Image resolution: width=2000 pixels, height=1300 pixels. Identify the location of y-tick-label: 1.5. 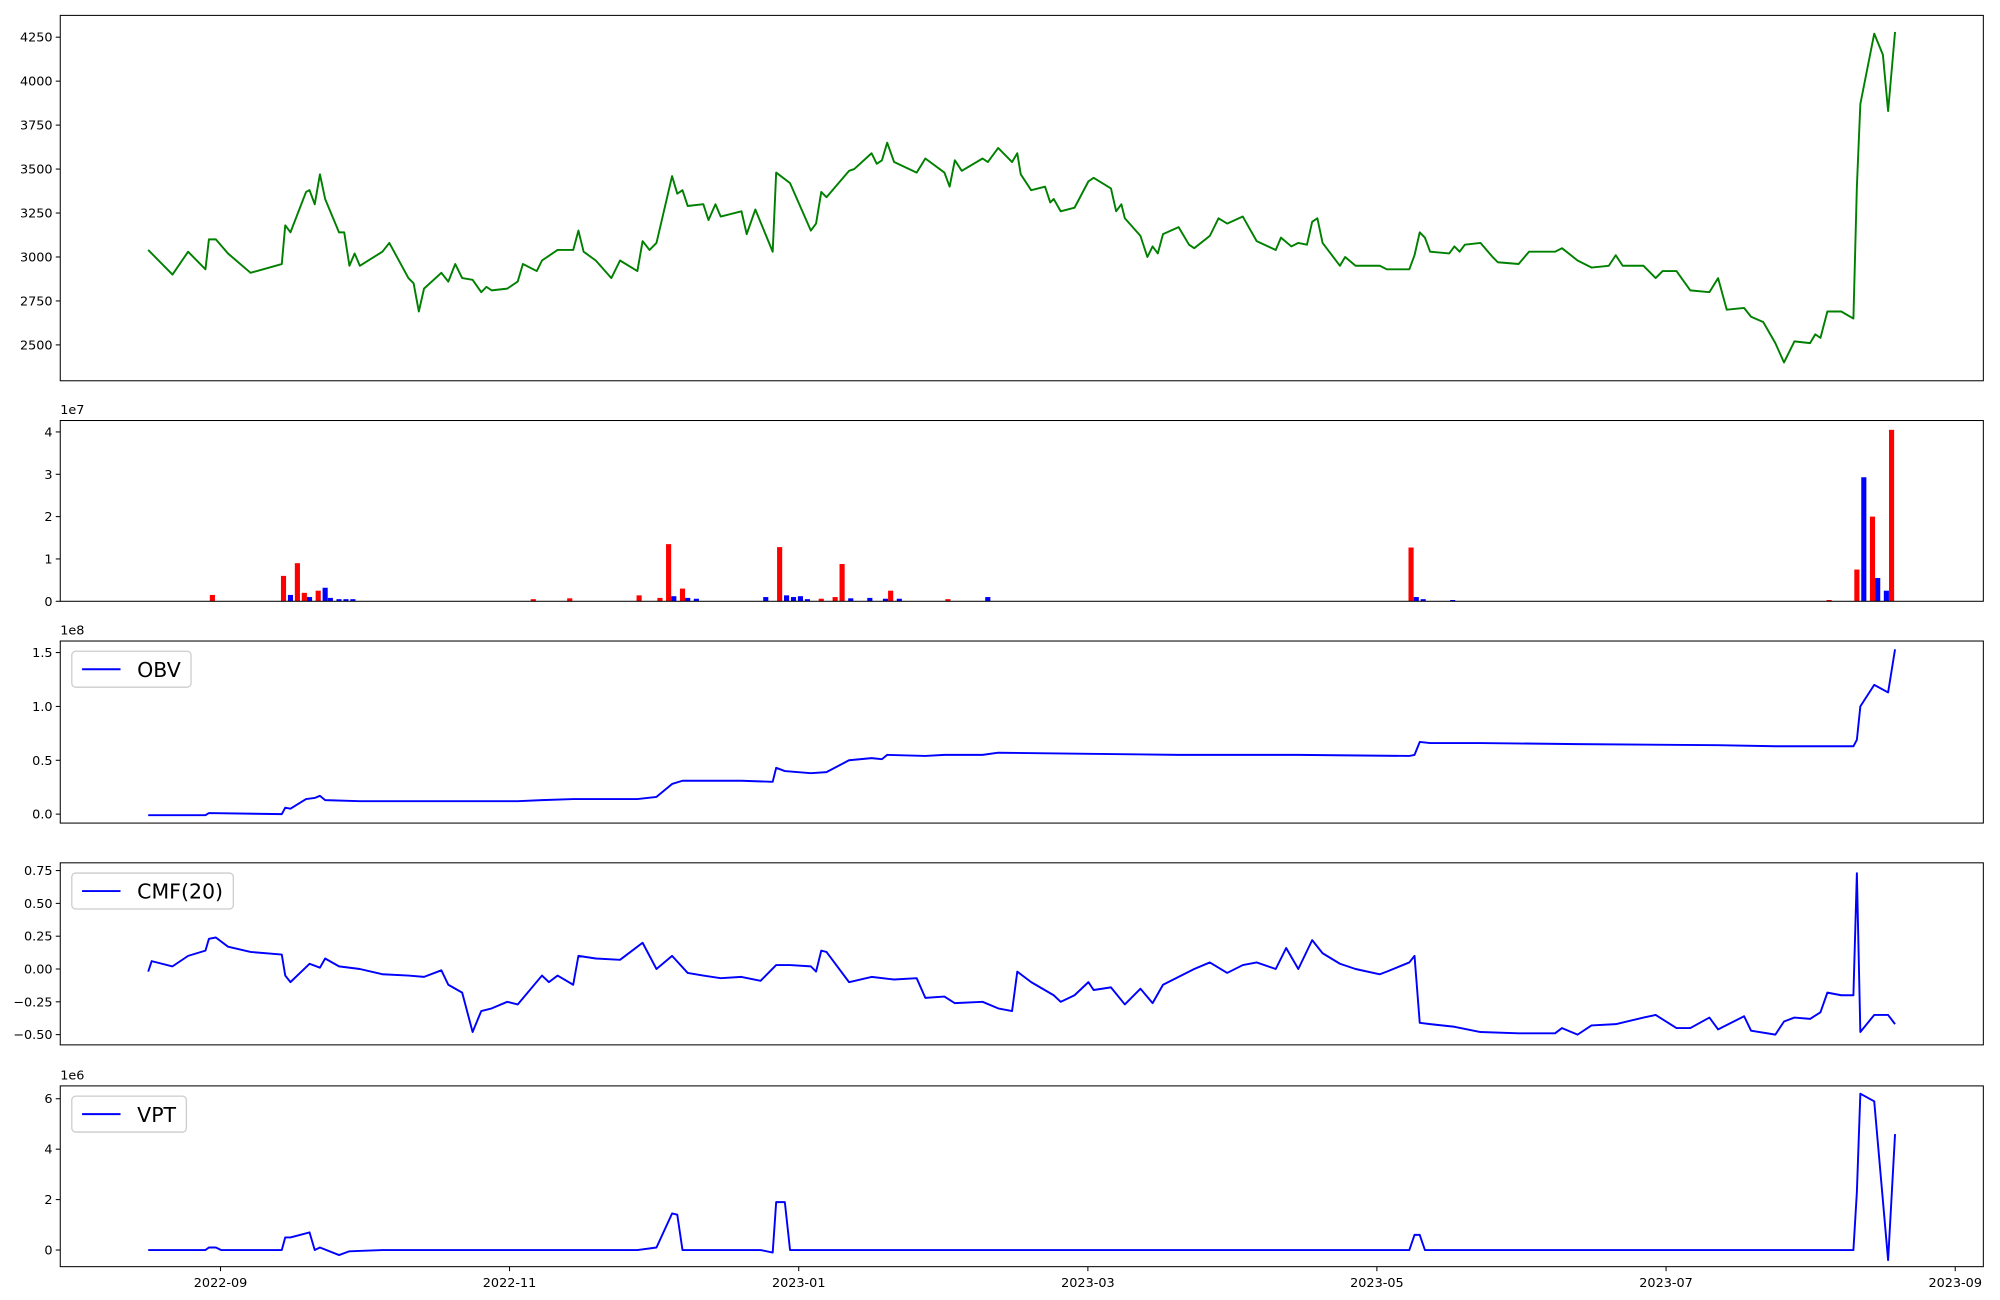
(42, 653).